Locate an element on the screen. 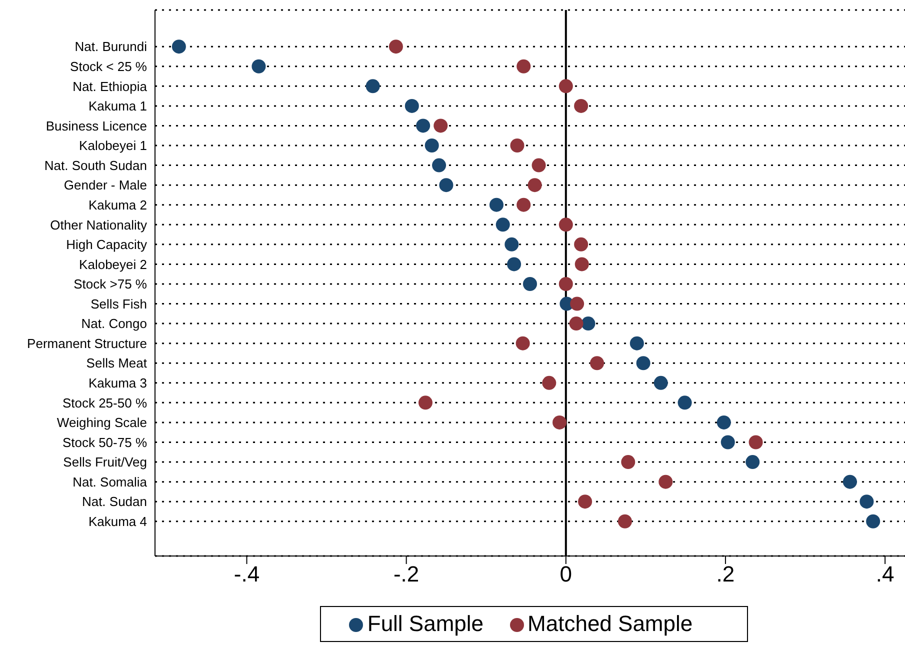  y-tick-label: Sells Fruit/Veg is located at coordinates (105, 462).